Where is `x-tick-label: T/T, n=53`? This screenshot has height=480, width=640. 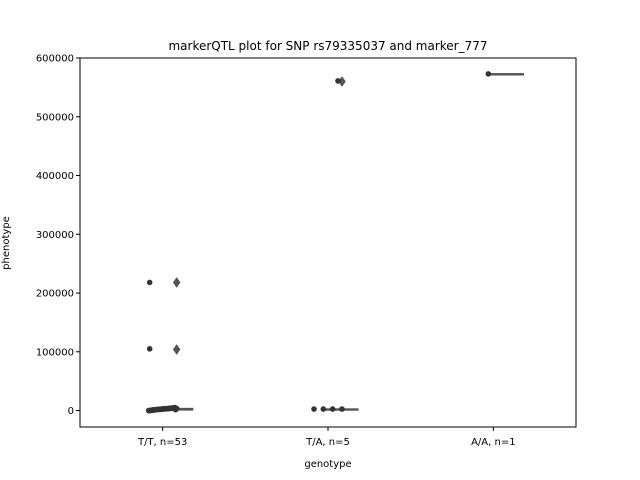 x-tick-label: T/T, n=53 is located at coordinates (162, 442).